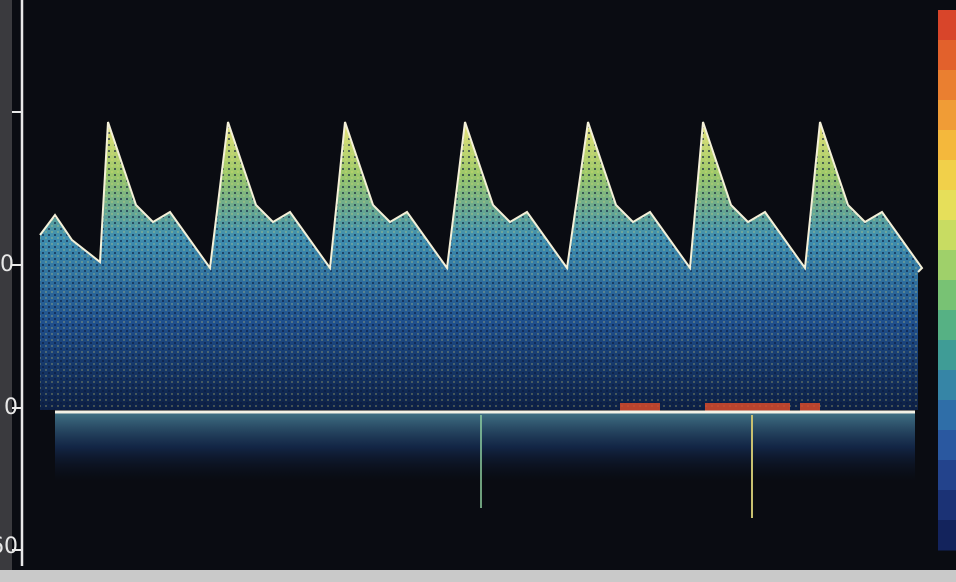 The height and width of the screenshot is (582, 956). Describe the element at coordinates (485, 447) in the screenshot. I see `below-baseline` at that location.